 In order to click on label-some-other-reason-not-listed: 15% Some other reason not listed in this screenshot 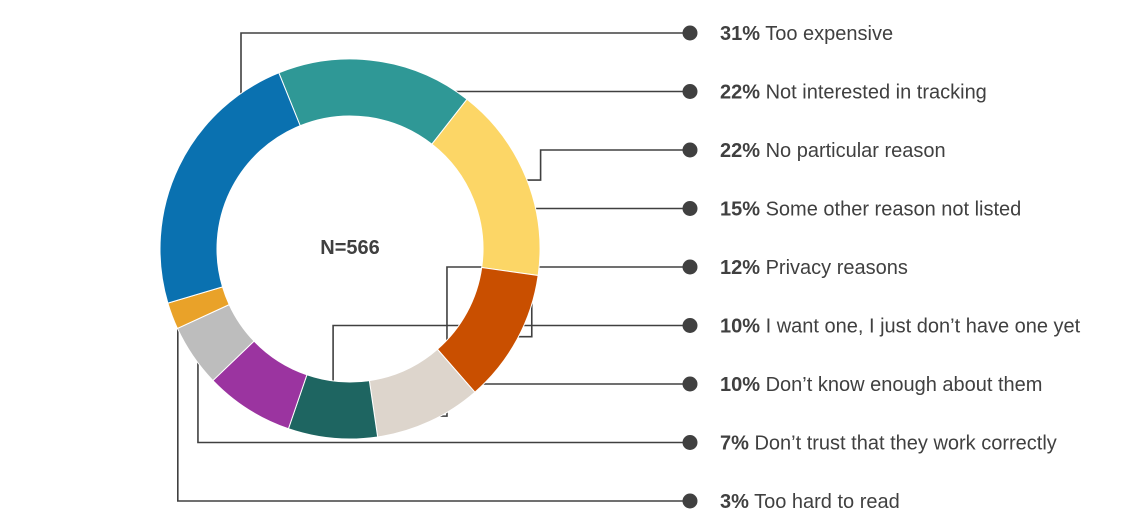, I will do `click(870, 210)`.